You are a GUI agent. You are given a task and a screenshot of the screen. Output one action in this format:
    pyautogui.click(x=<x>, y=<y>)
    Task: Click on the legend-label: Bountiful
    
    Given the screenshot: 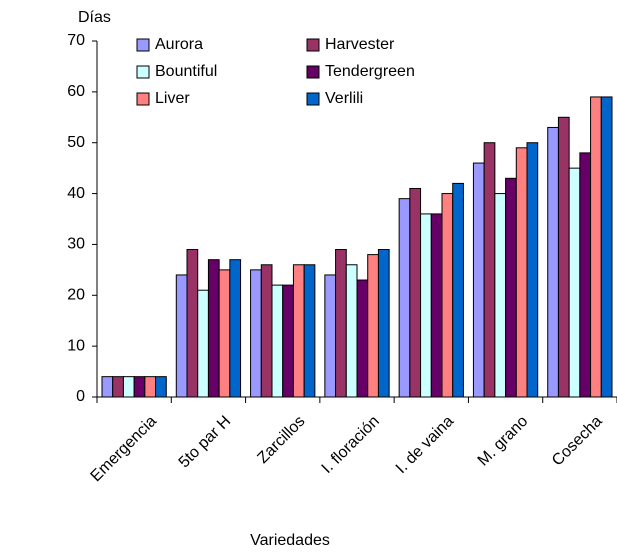 What is the action you would take?
    pyautogui.click(x=186, y=71)
    